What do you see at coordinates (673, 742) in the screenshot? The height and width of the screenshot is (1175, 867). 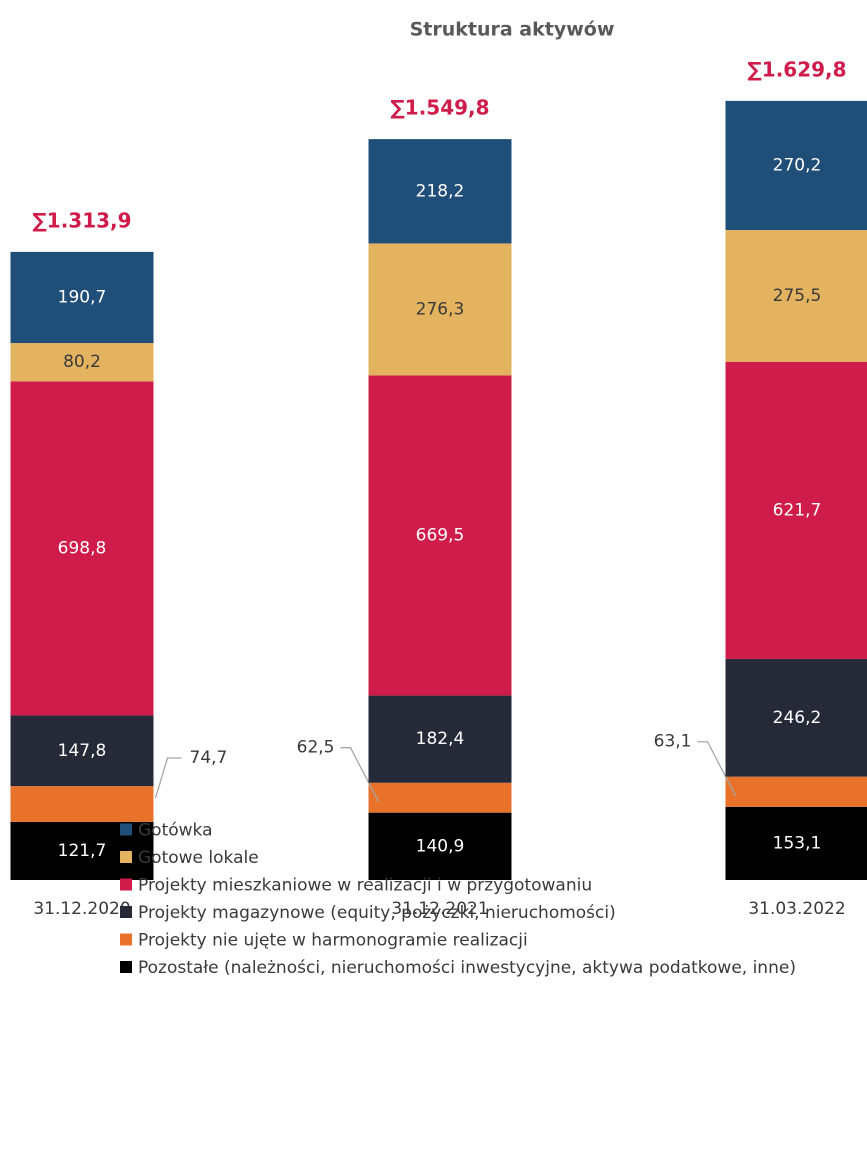 I see `value-label: 63,1` at bounding box center [673, 742].